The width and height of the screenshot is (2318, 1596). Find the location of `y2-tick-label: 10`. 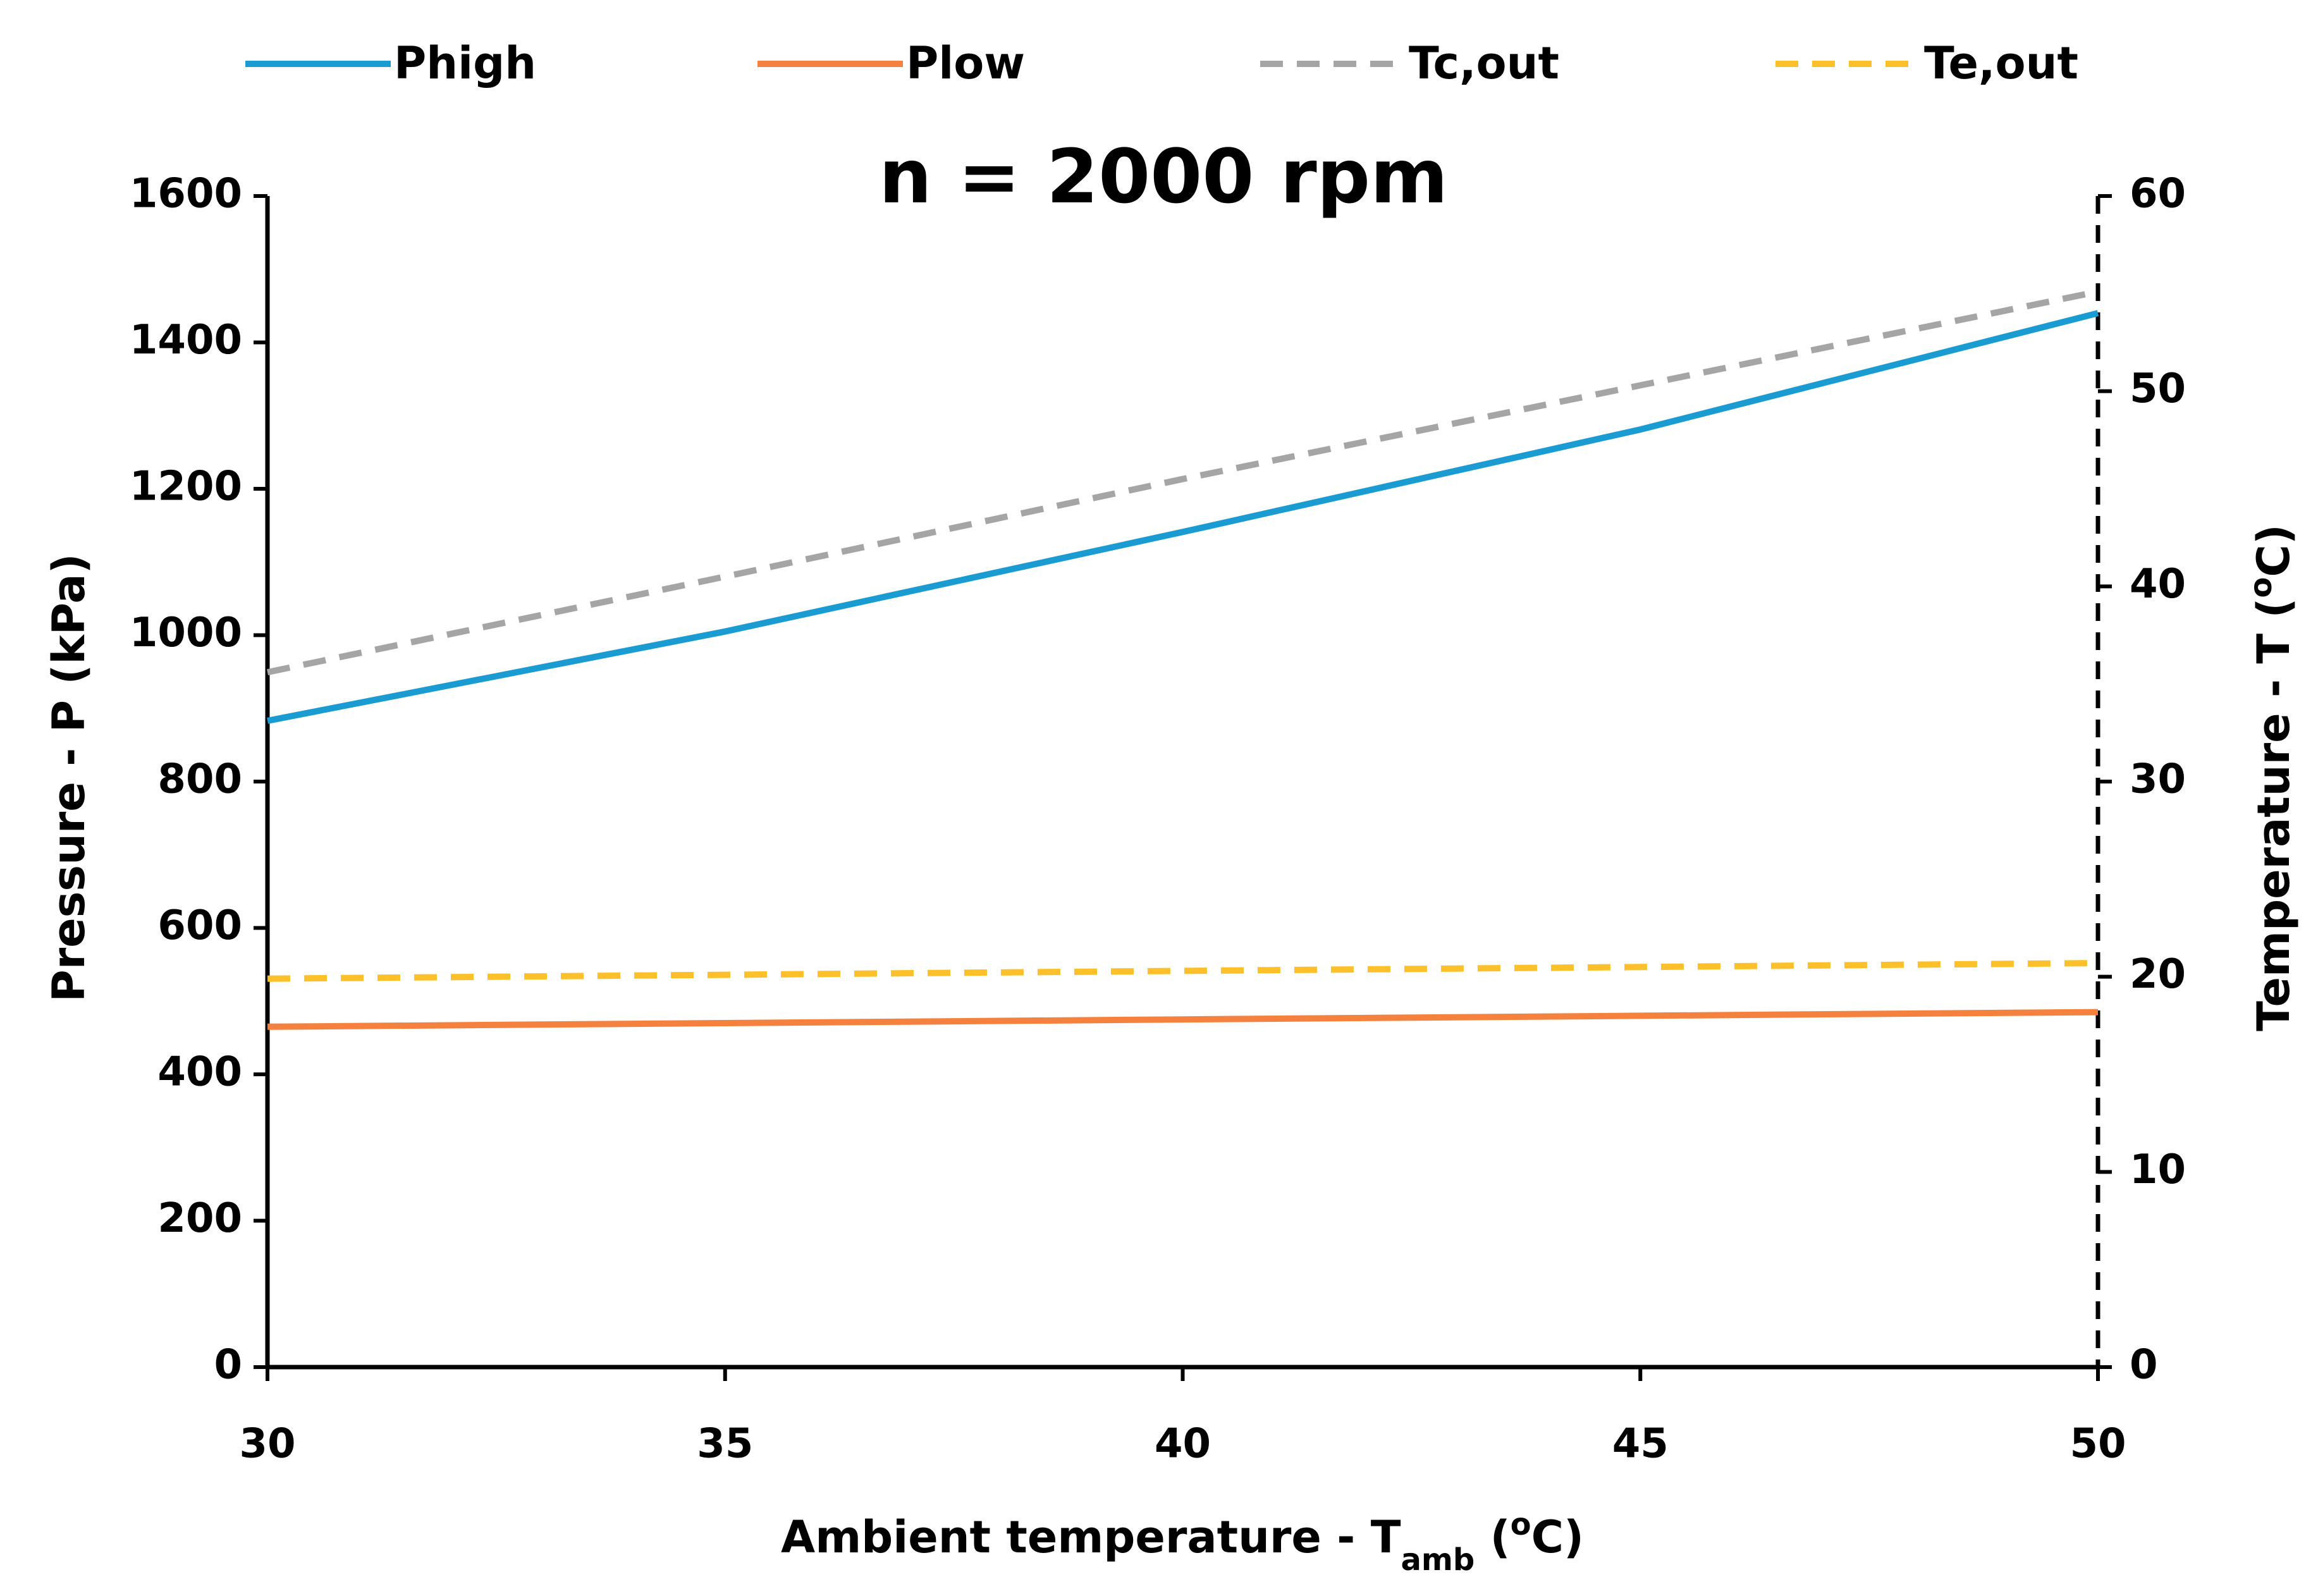

y2-tick-label: 10 is located at coordinates (2158, 1169).